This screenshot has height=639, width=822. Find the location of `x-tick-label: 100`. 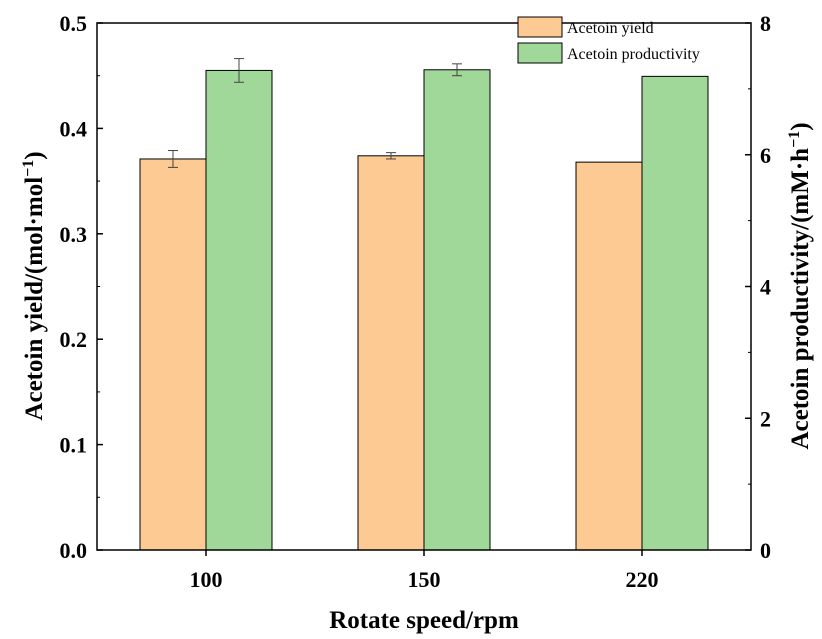

x-tick-label: 100 is located at coordinates (206, 579).